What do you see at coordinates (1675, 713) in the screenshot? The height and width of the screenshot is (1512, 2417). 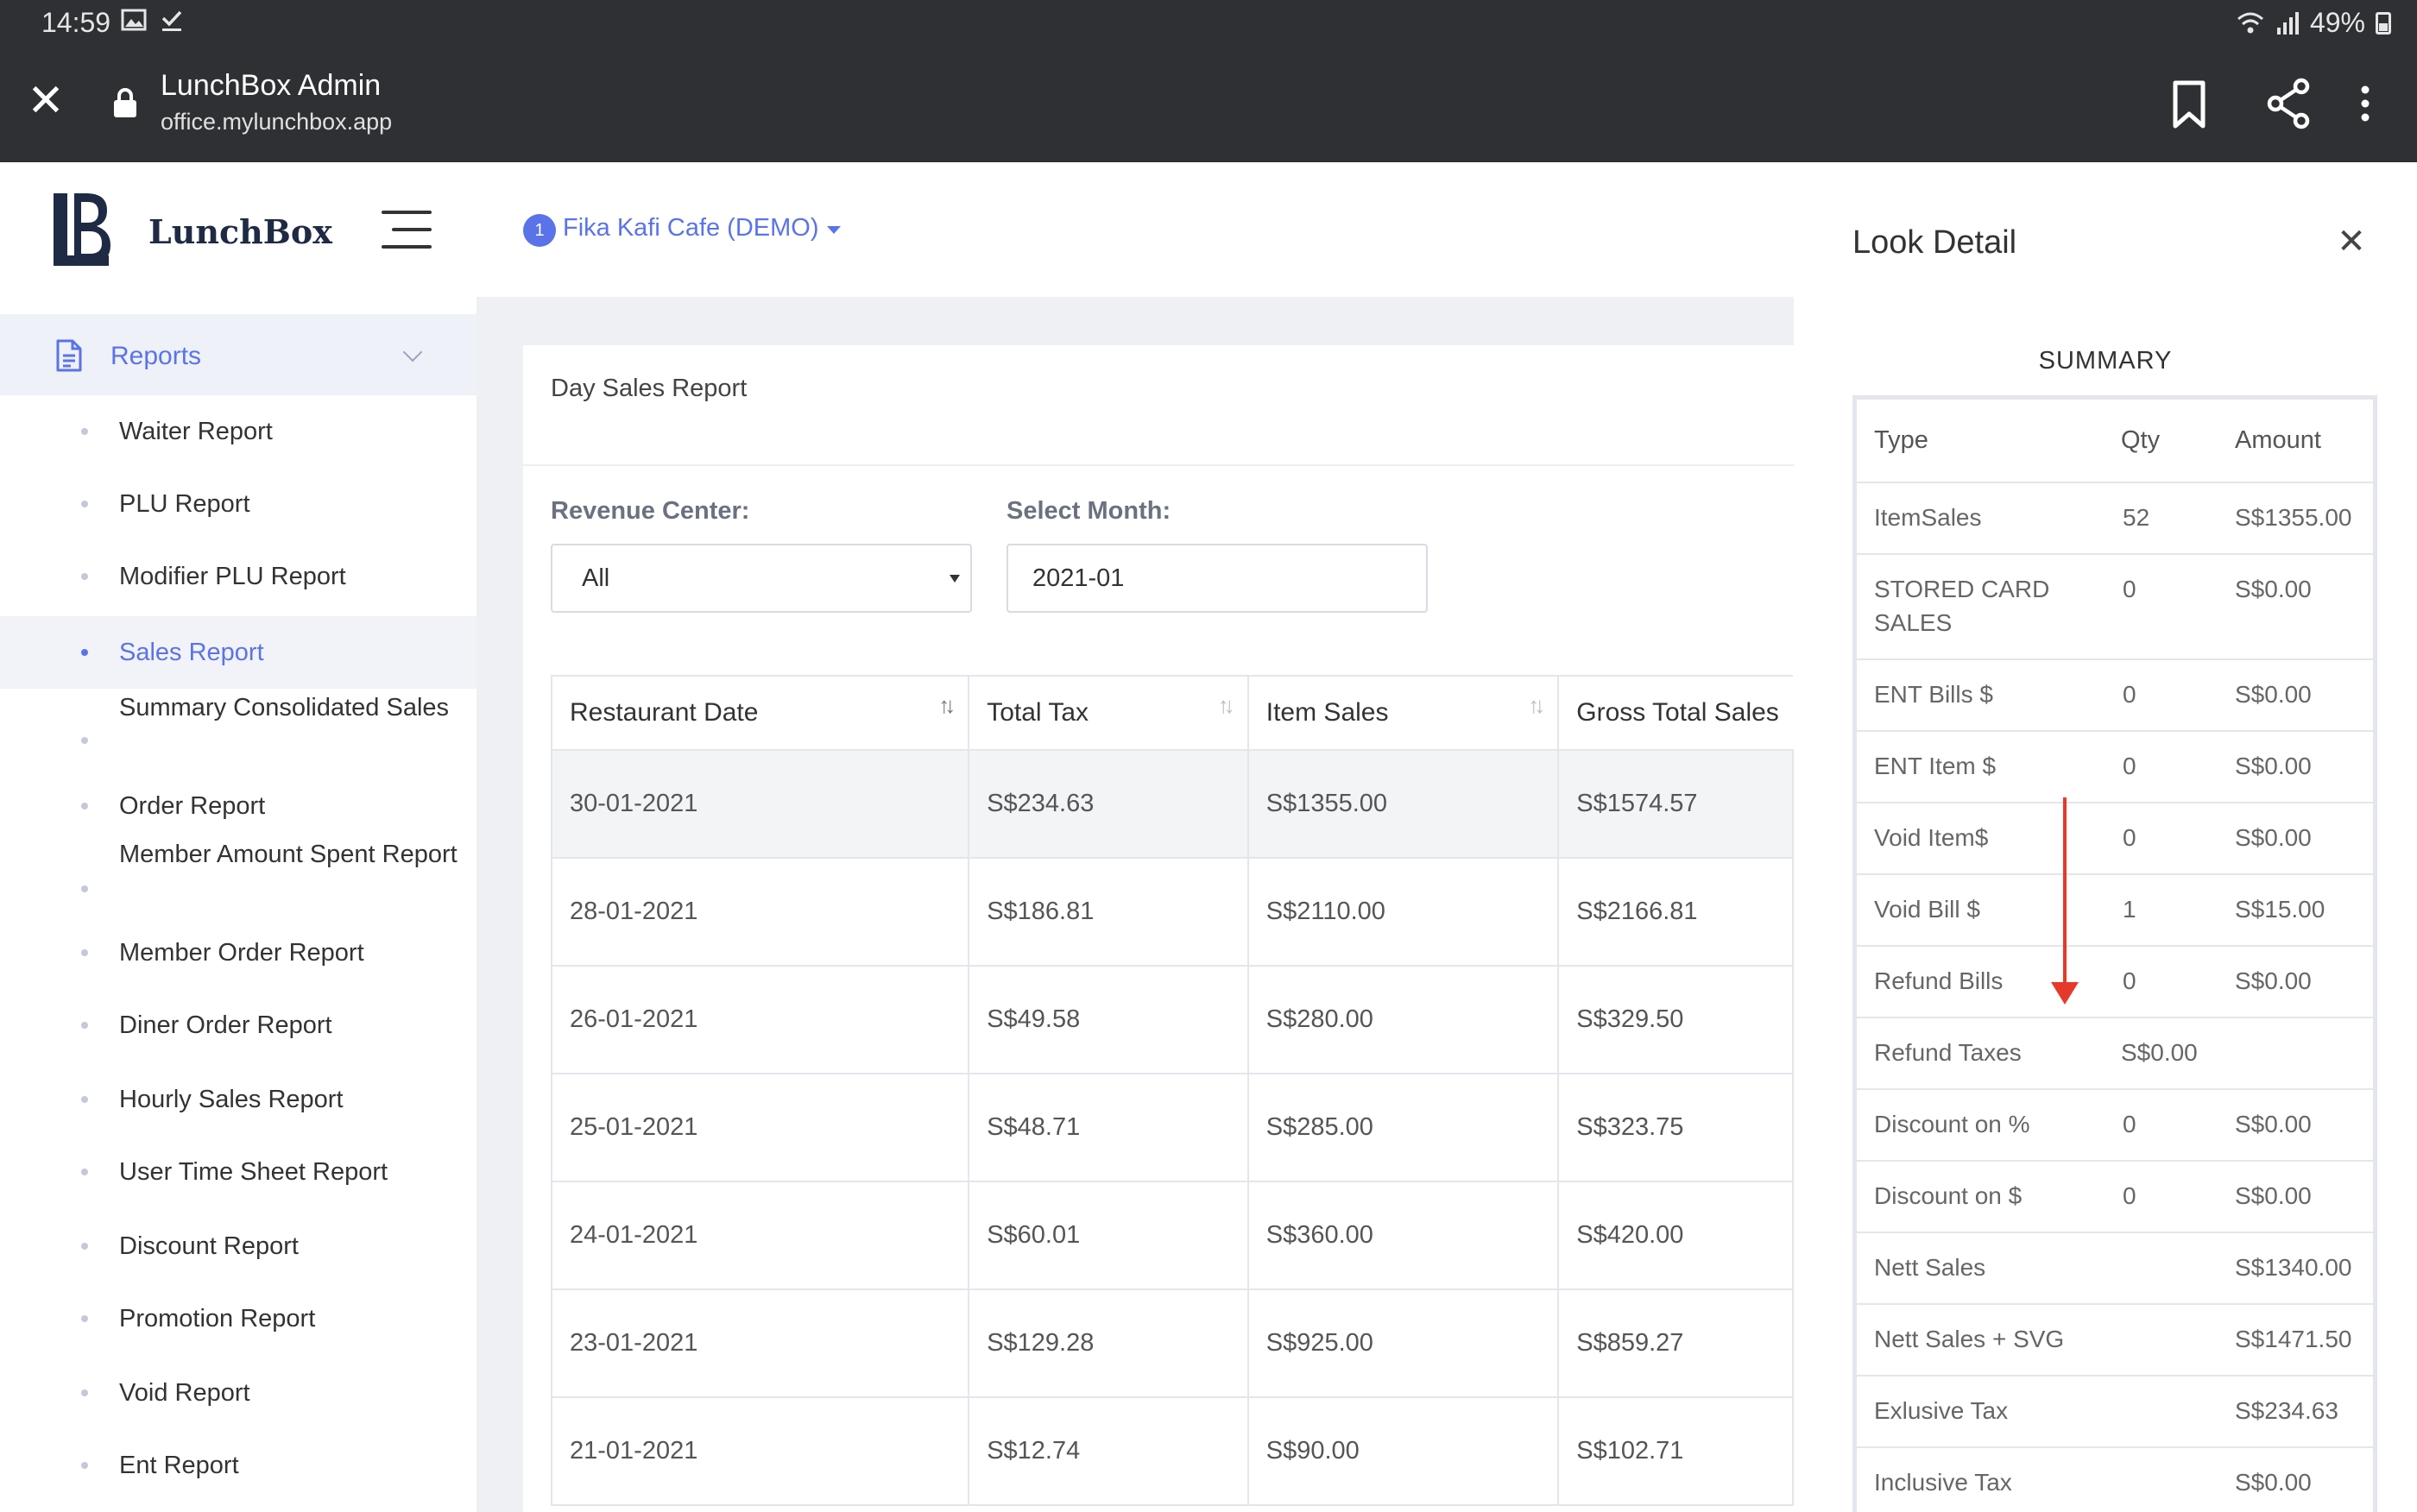 I see `column-header-gross-total-sales: Gross Total Sales` at bounding box center [1675, 713].